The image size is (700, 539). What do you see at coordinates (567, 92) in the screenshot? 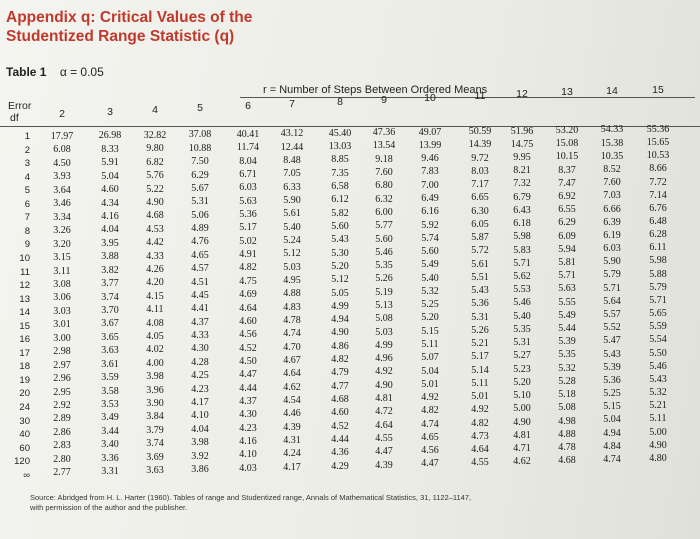
I see `column-header: 13` at bounding box center [567, 92].